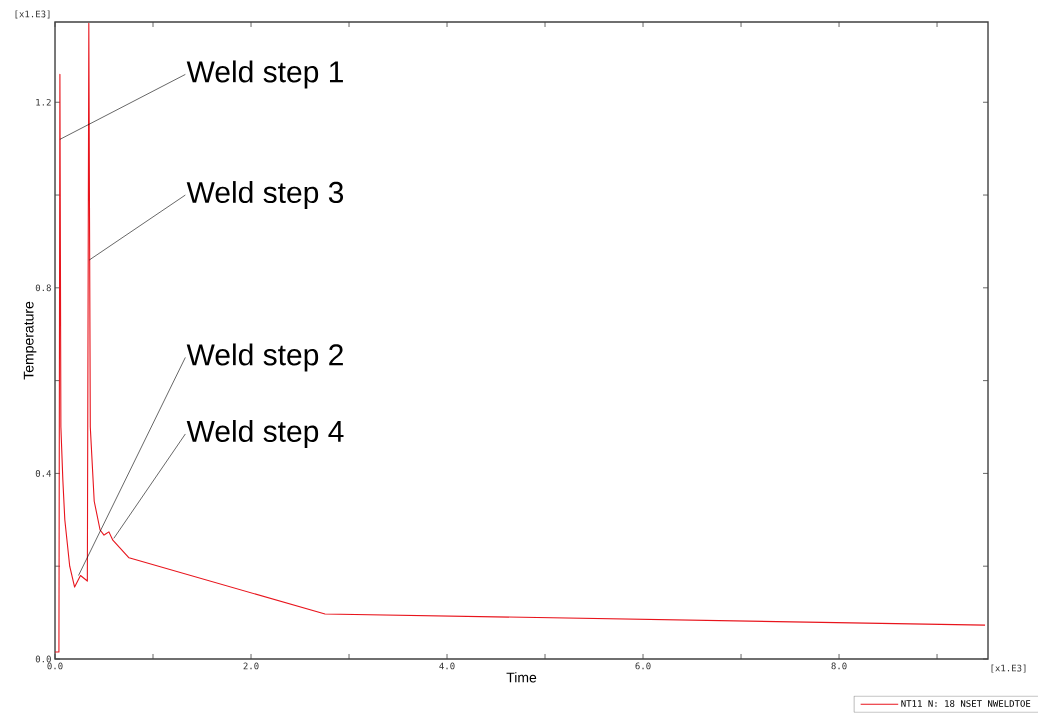  Describe the element at coordinates (265, 433) in the screenshot. I see `annotation: Weld step 4` at that location.